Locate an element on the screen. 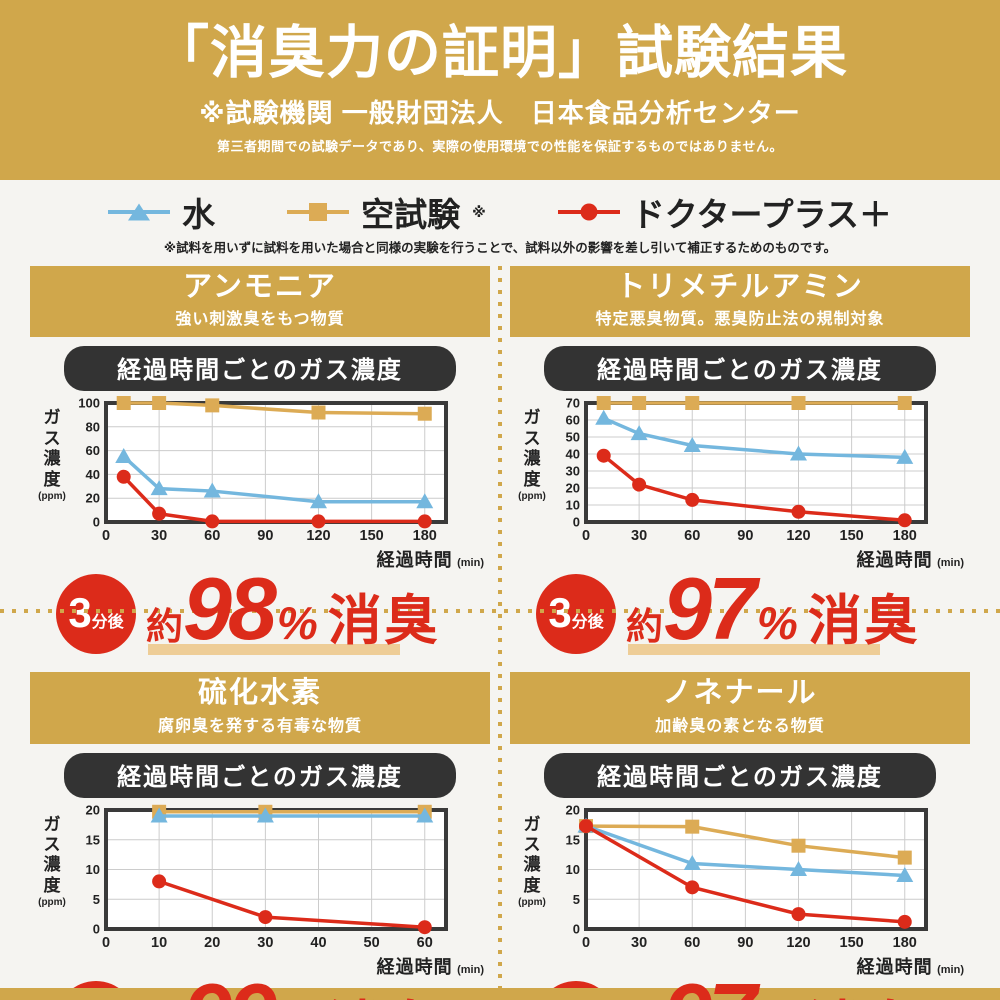  chart-legend: 水 空試験 ※ ドクタープラス＋ is located at coordinates (500, 212).